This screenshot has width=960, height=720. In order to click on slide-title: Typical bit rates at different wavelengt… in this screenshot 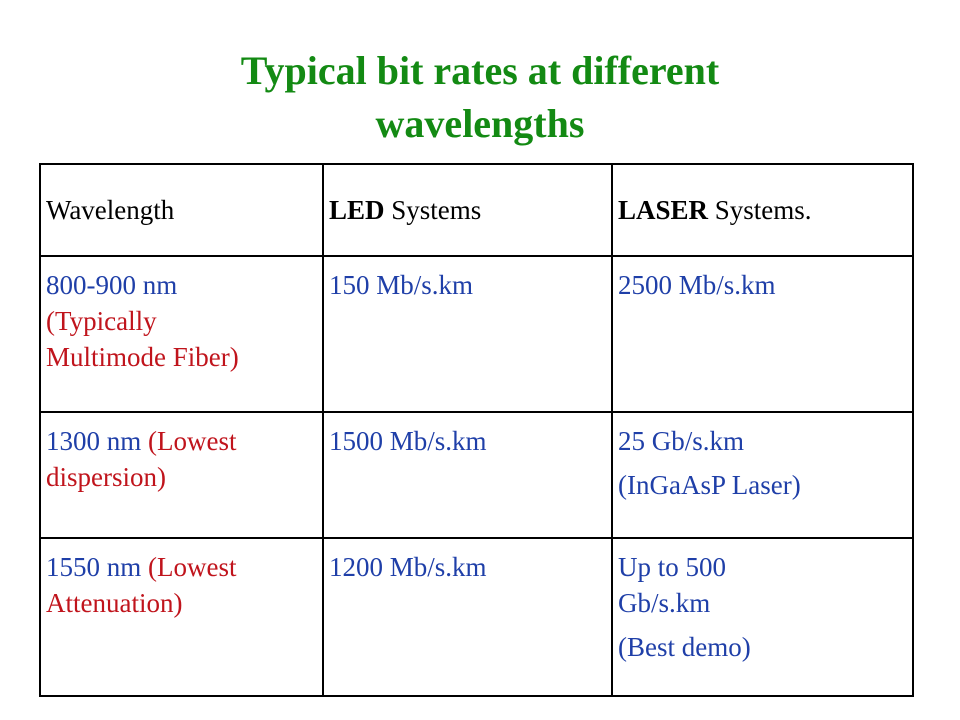, I will do `click(480, 97)`.